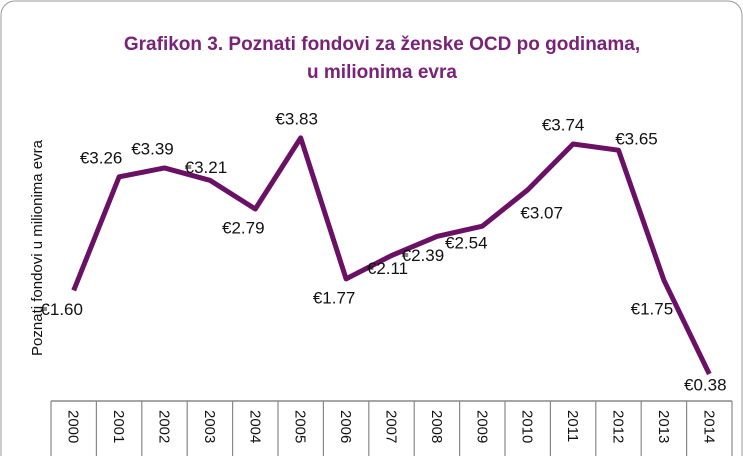 This screenshot has height=456, width=743. Describe the element at coordinates (118, 426) in the screenshot. I see `x-tick-label: 2001` at that location.